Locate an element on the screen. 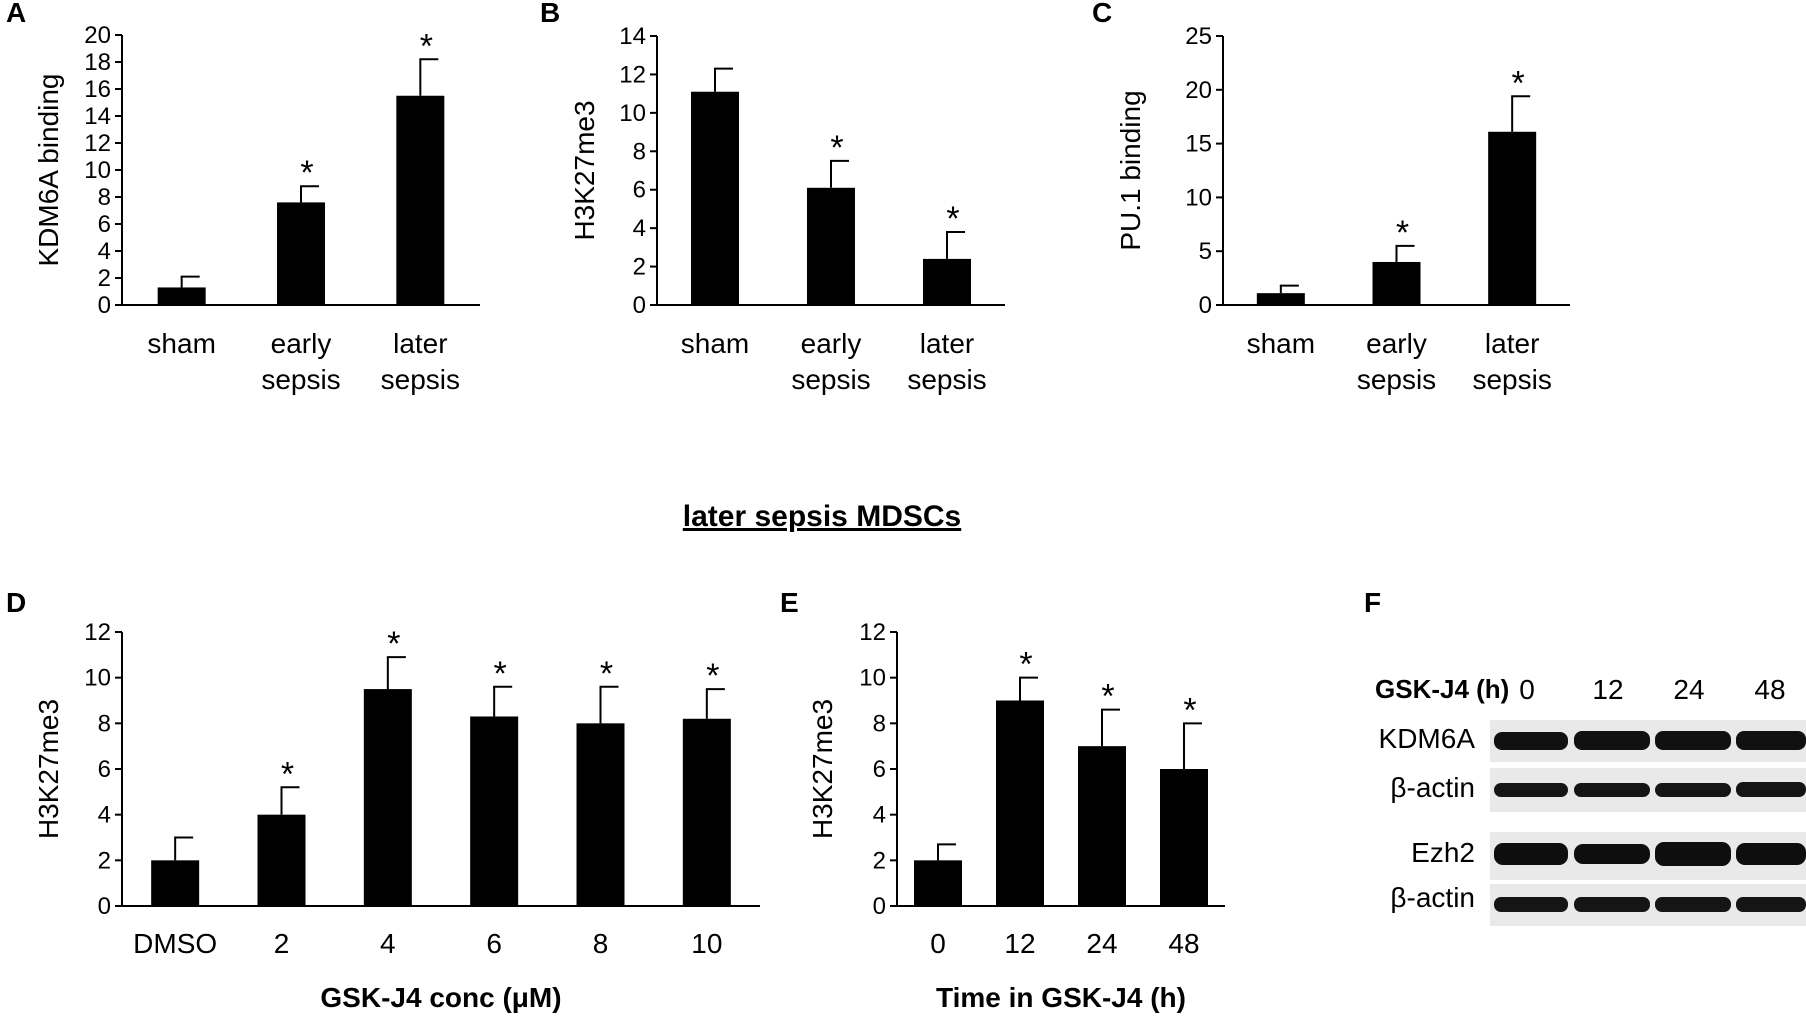  panel-letter-c: C is located at coordinates (1102, 14).